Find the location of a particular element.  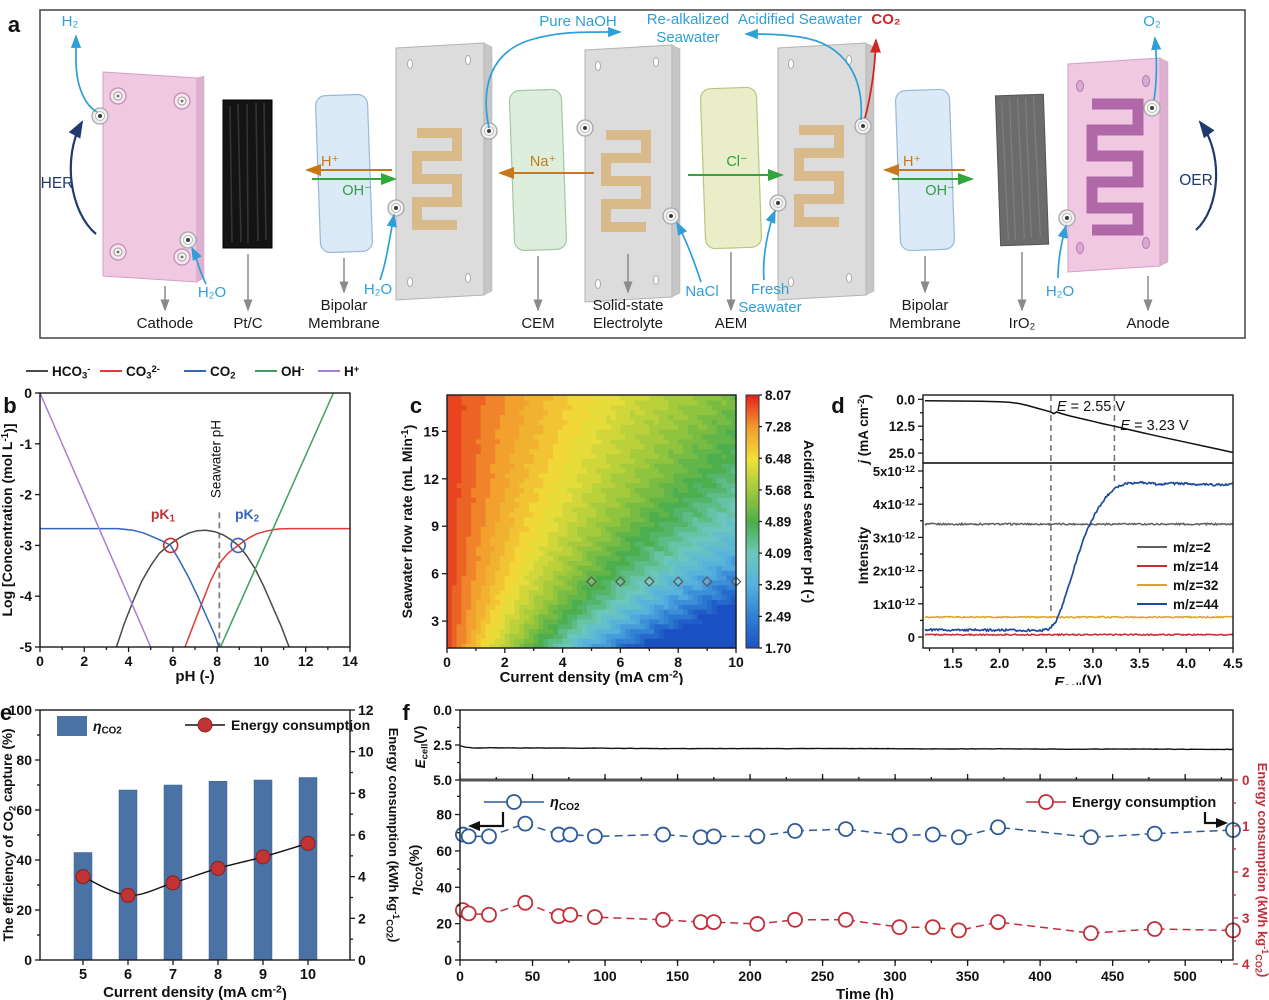

svg-text: Current density (mA cm-2) is located at coordinates (195, 992).